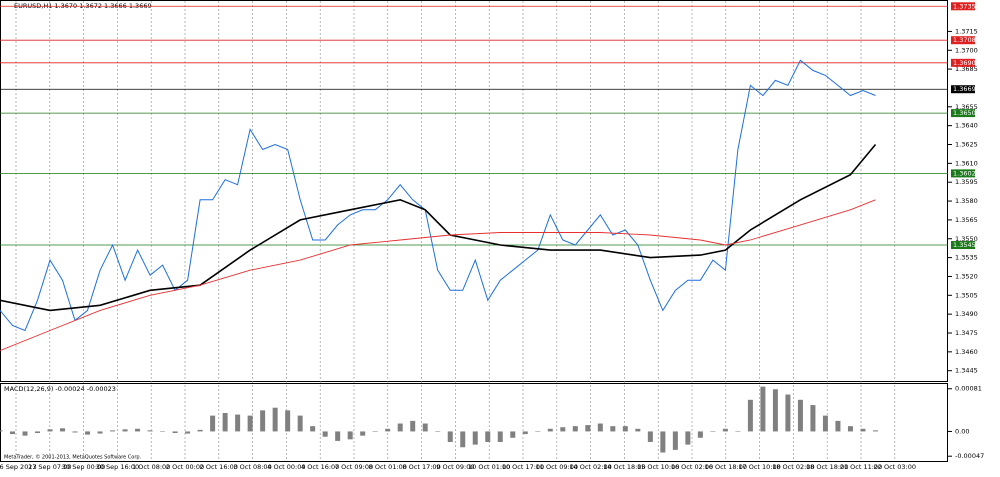 This screenshot has height=477, width=1000. Describe the element at coordinates (966, 352) in the screenshot. I see `y-tick-label: 1.3460` at that location.